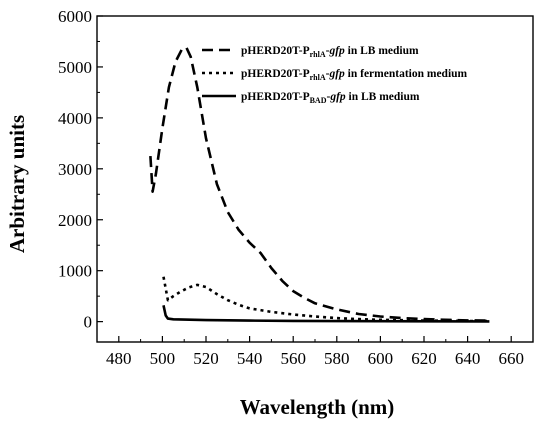 The image size is (550, 426). Describe the element at coordinates (406, 74) in the screenshot. I see `legend-label-part: in fermentation medium` at that location.